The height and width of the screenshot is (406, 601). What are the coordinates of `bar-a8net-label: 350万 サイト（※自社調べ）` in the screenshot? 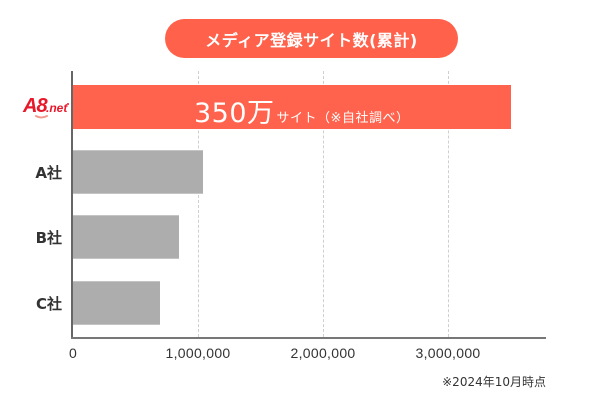 It's located at (301, 107).